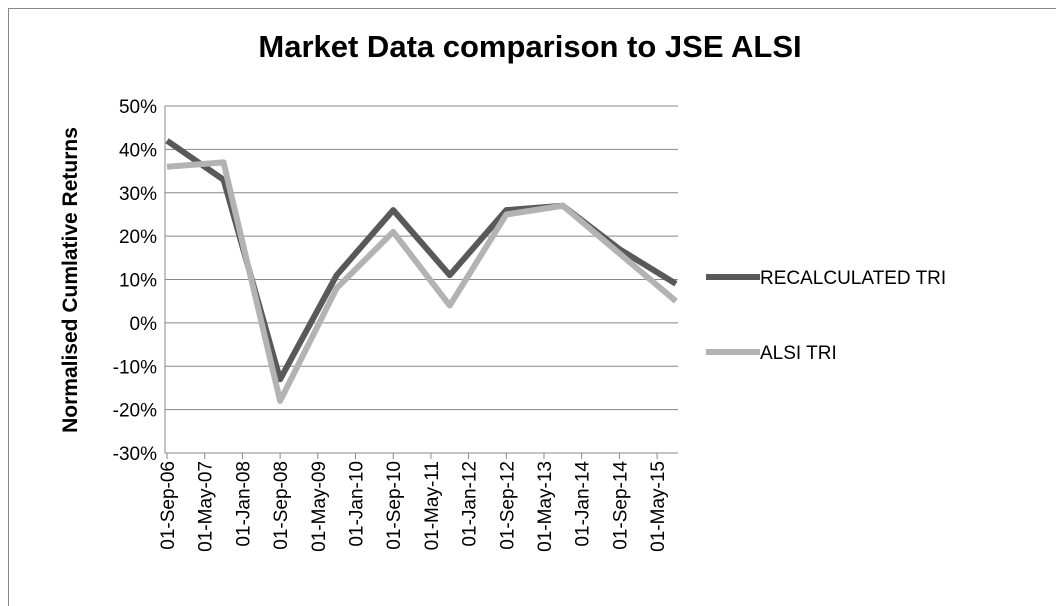 This screenshot has height=606, width=1056. I want to click on y-tick-label: 40%, so click(138, 150).